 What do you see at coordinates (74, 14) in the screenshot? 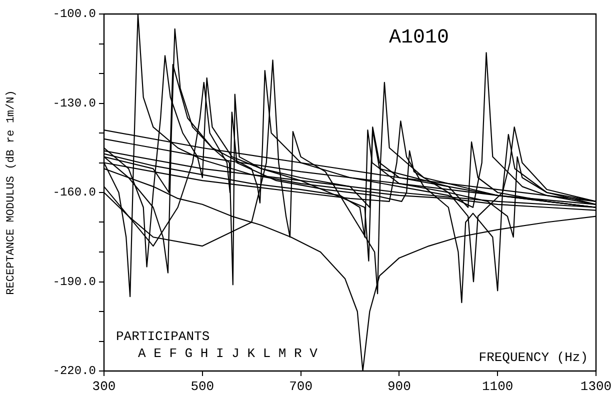
I see `y-tick-label: -100.0` at bounding box center [74, 14].